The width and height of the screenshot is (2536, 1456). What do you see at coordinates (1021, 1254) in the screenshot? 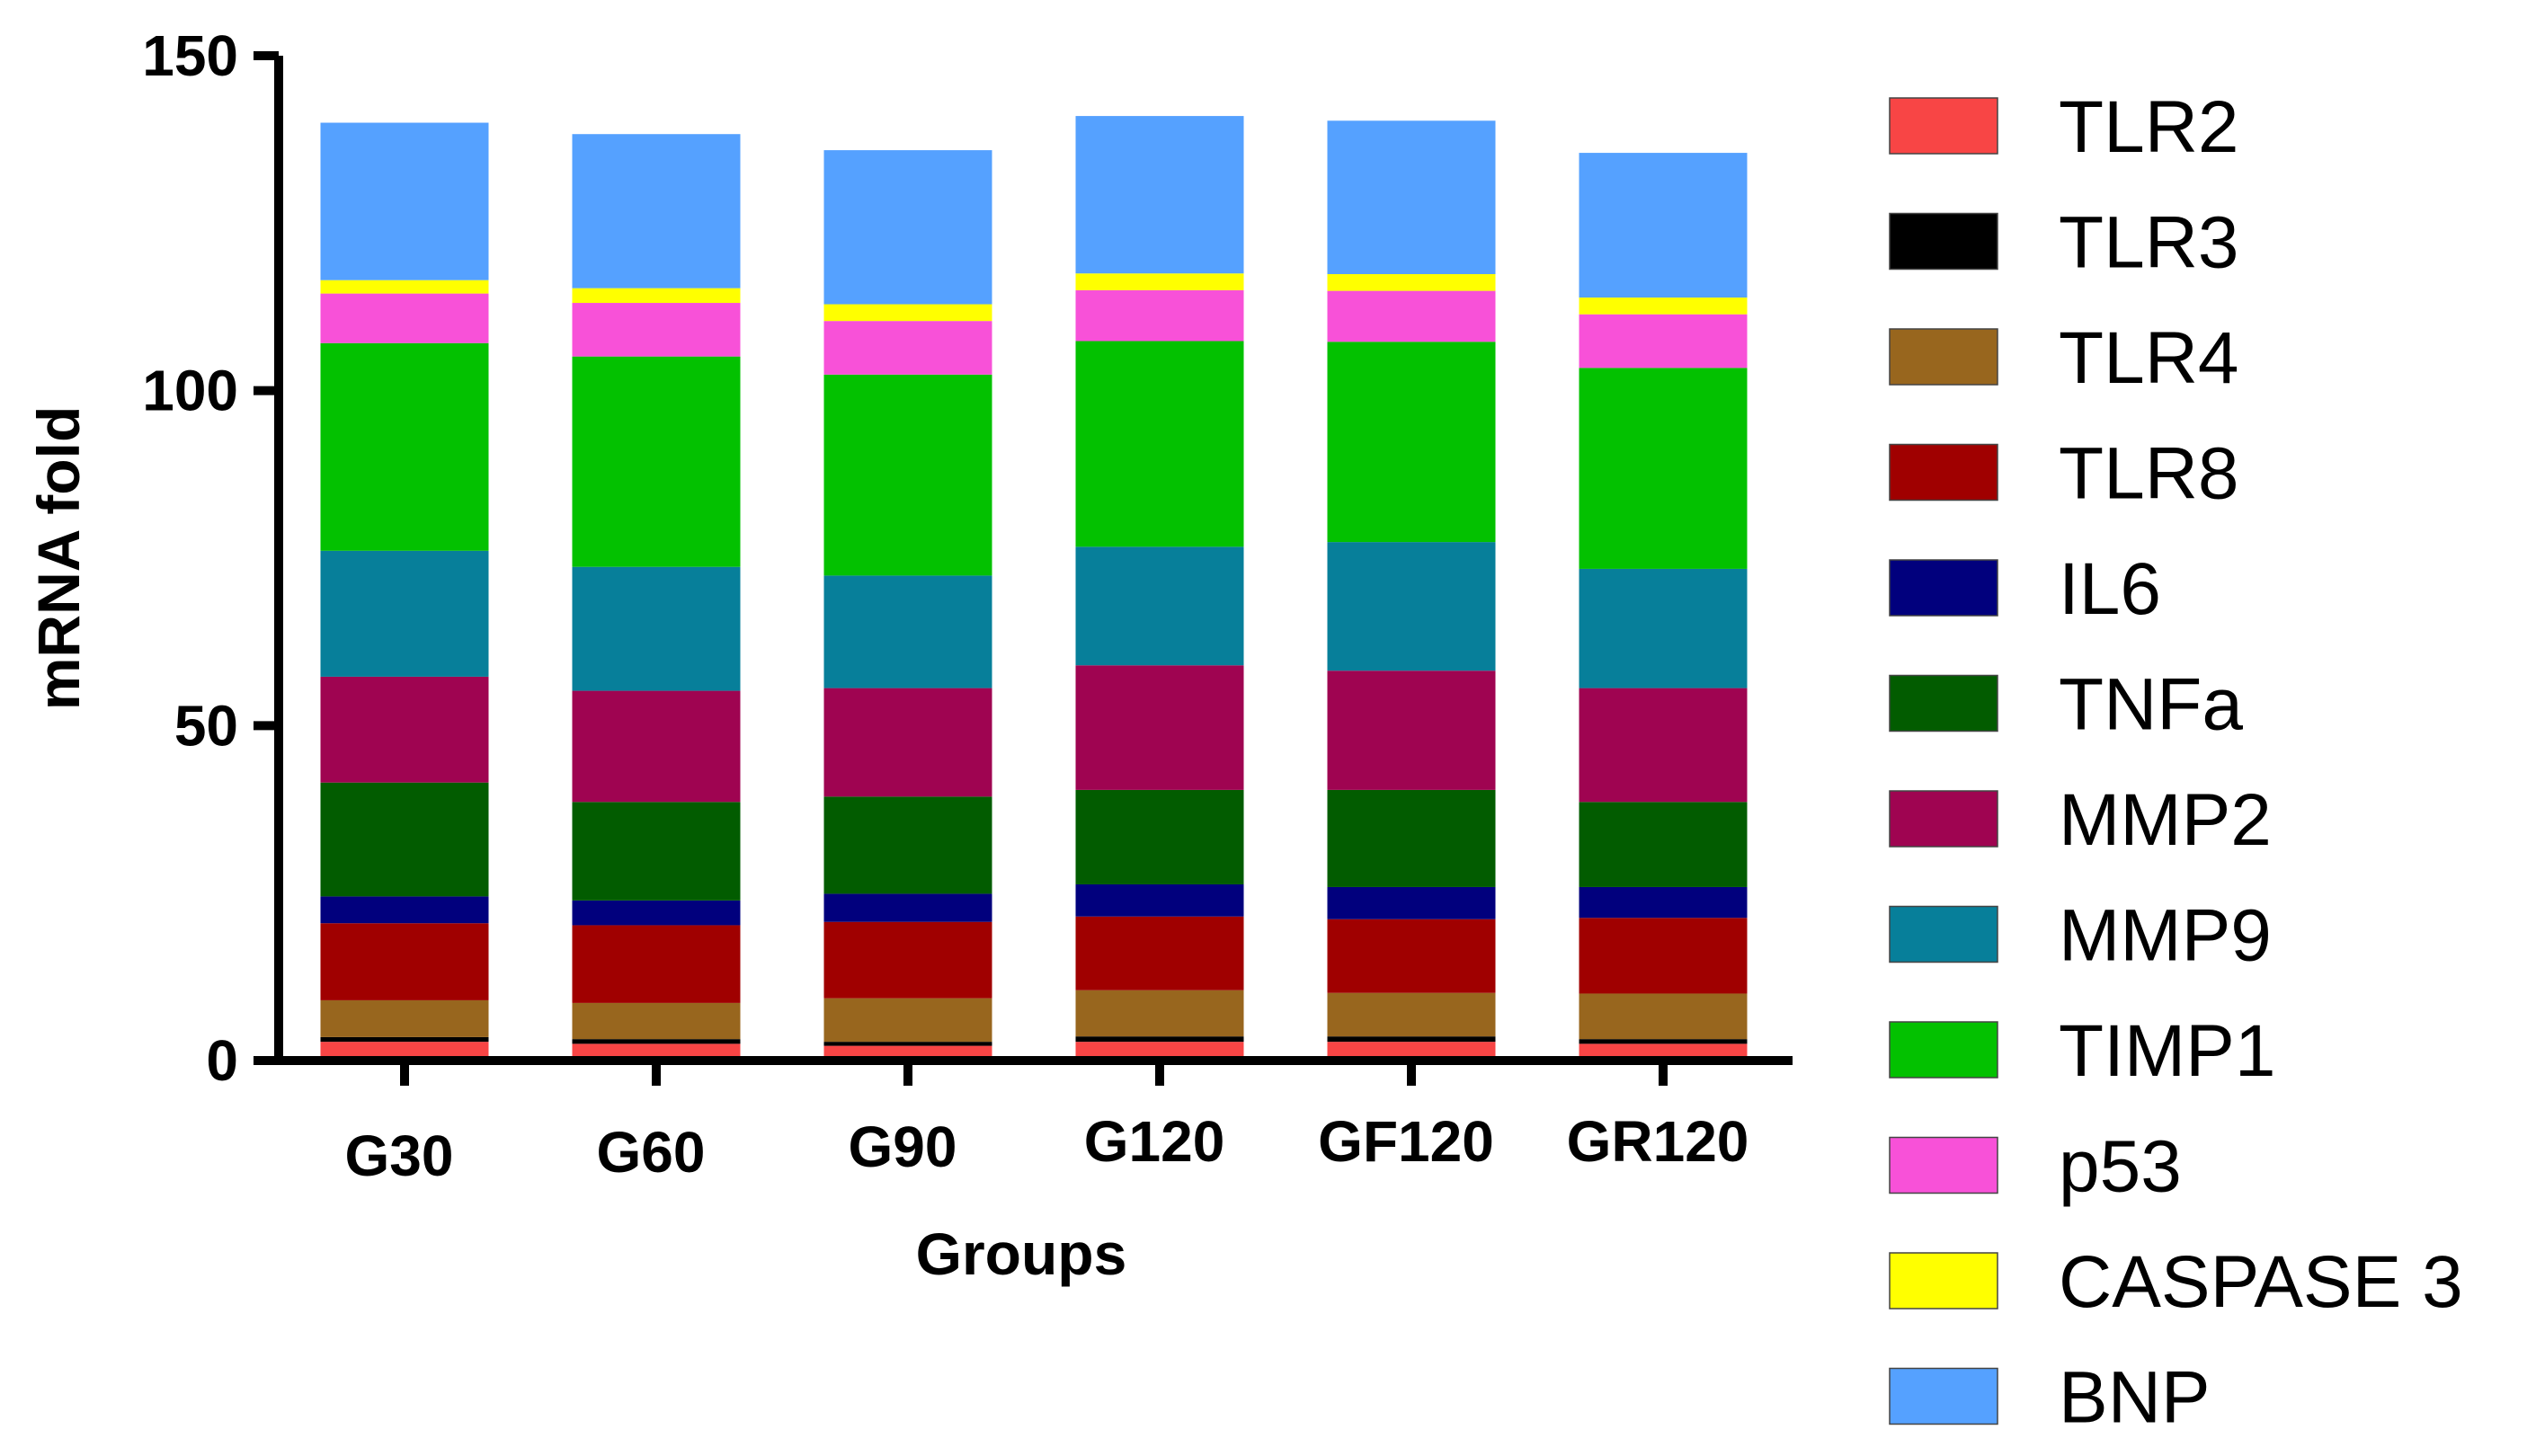
I see `x-axis-title: Groups` at bounding box center [1021, 1254].